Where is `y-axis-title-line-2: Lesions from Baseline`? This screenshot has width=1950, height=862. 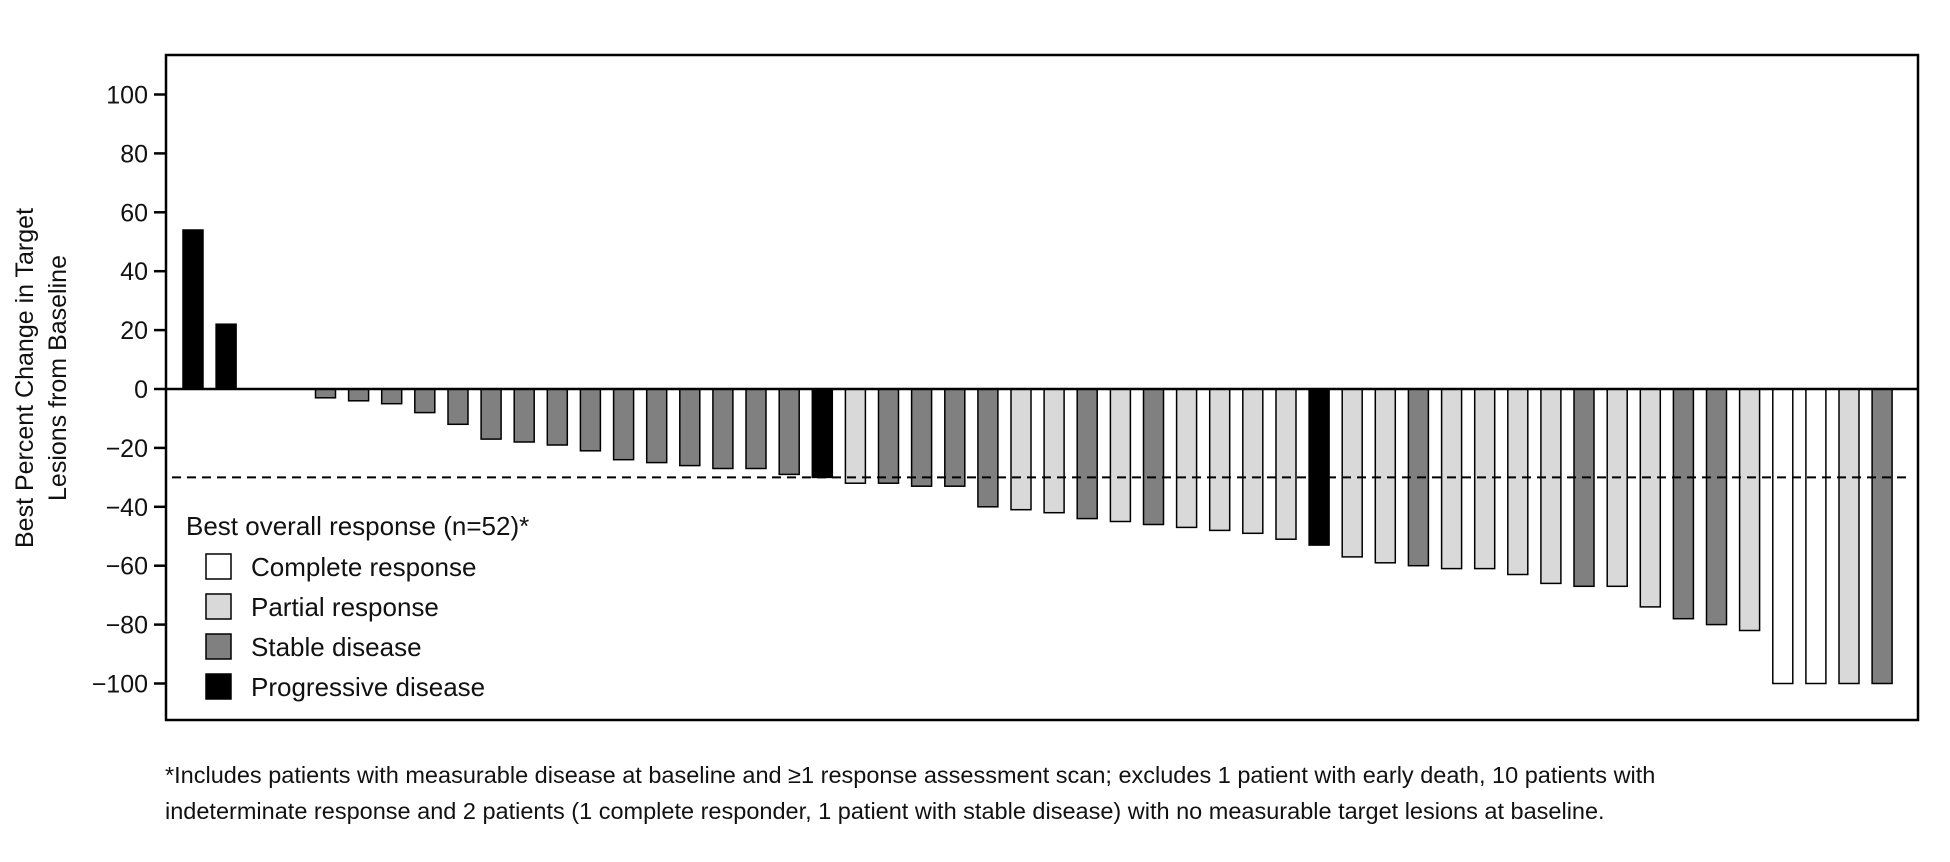
y-axis-title-line-2: Lesions from Baseline is located at coordinates (58, 378).